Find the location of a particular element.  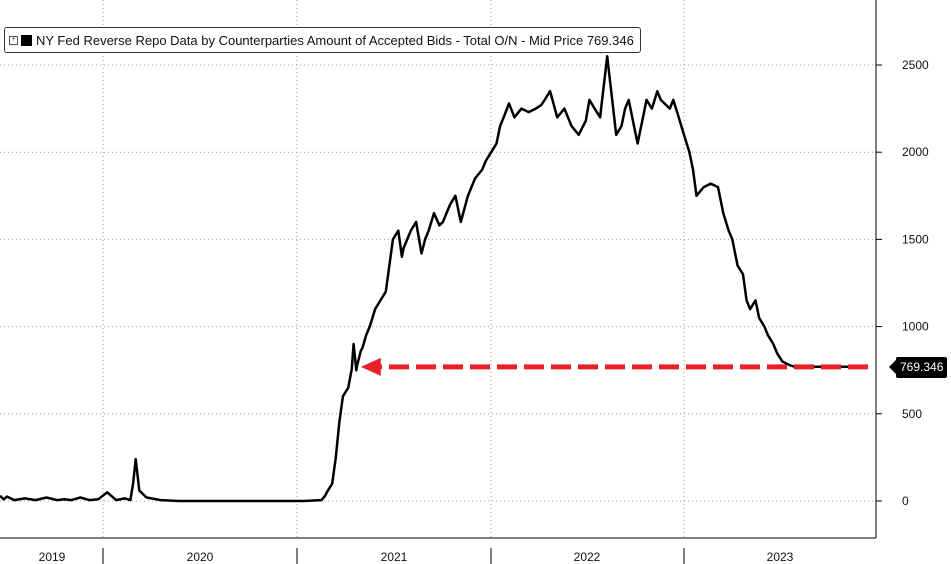

last-price-tag: 769.346 is located at coordinates (918, 367).